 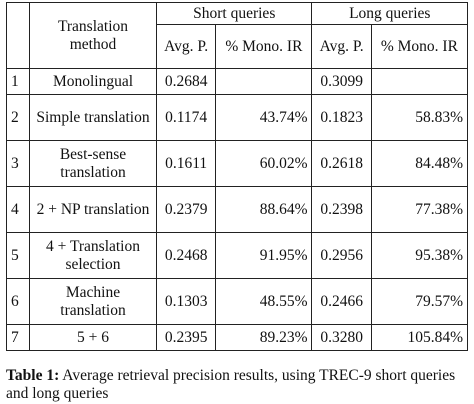 What do you see at coordinates (93, 209) in the screenshot?
I see `row-method: 2 + NP translation` at bounding box center [93, 209].